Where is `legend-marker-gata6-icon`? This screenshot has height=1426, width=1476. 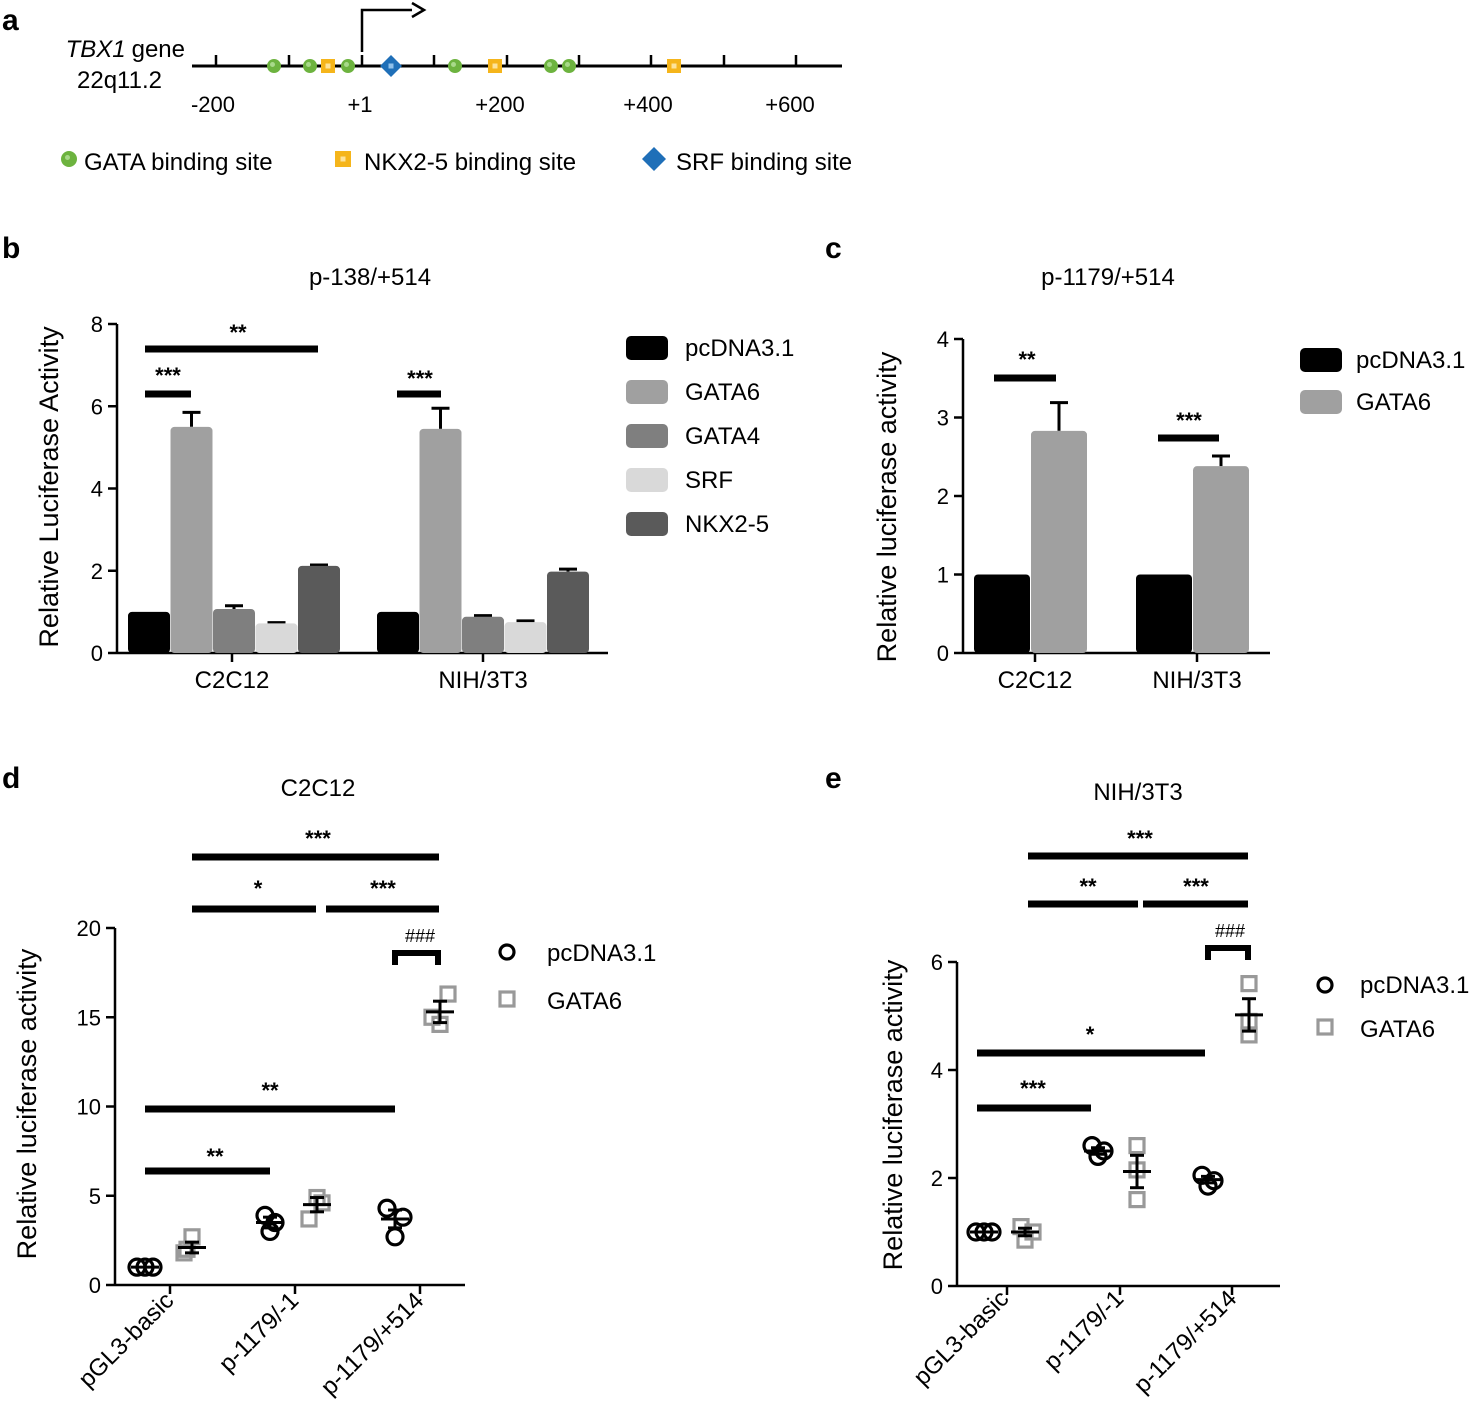 legend-marker-gata6-icon is located at coordinates (1325, 1027).